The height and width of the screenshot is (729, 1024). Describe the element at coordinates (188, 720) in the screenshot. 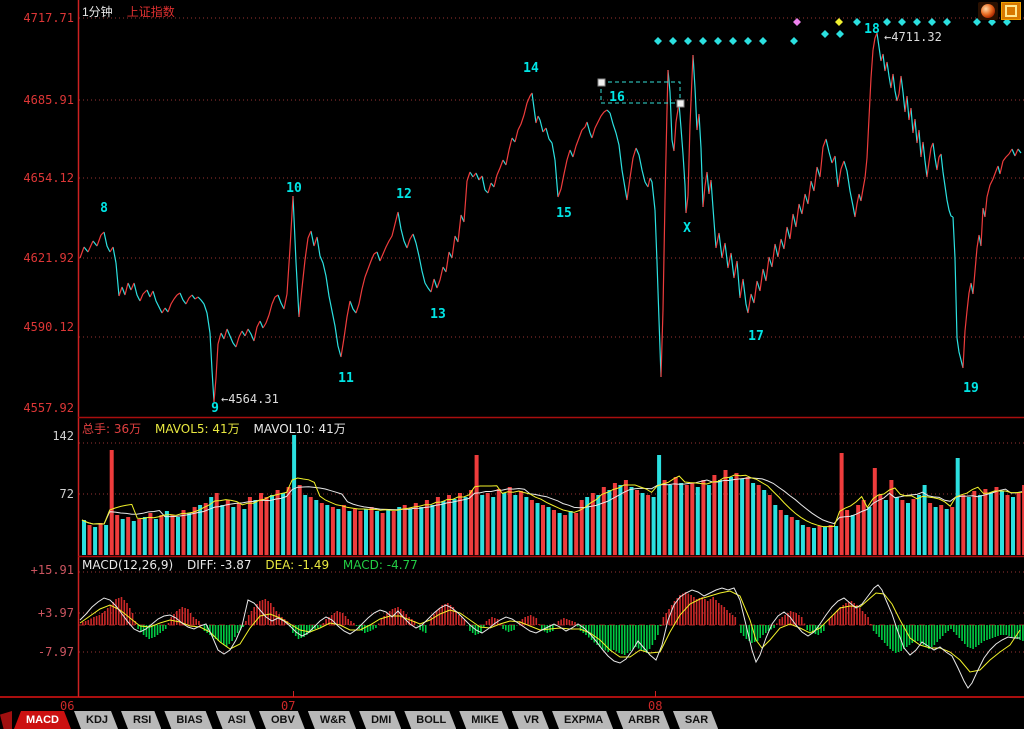

I see `tab-bias: BIAS` at that location.